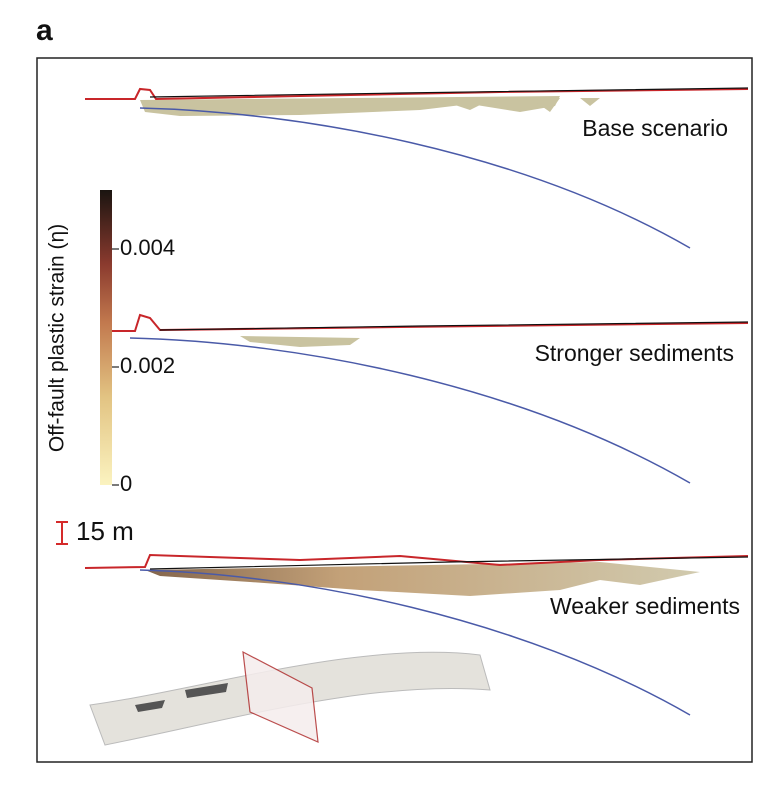  I want to click on colorbar-label: Off-fault plastic strain (η), so click(57, 338).